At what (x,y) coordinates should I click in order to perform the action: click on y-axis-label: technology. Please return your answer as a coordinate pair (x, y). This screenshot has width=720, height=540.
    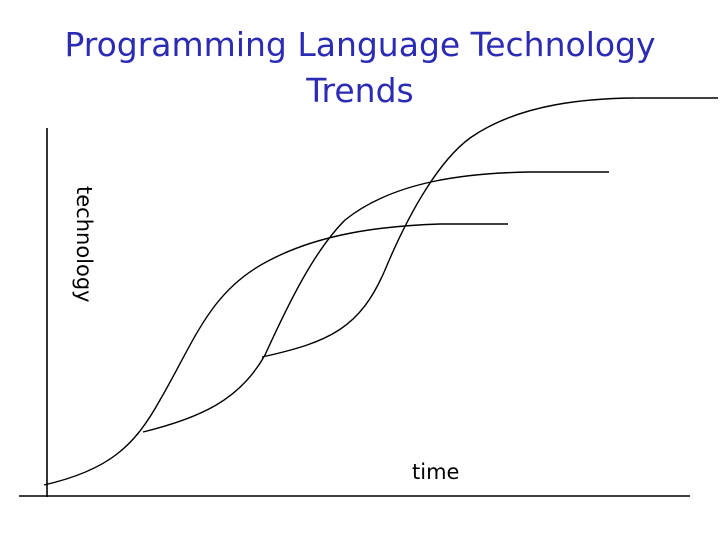
    Looking at the image, I should click on (84, 244).